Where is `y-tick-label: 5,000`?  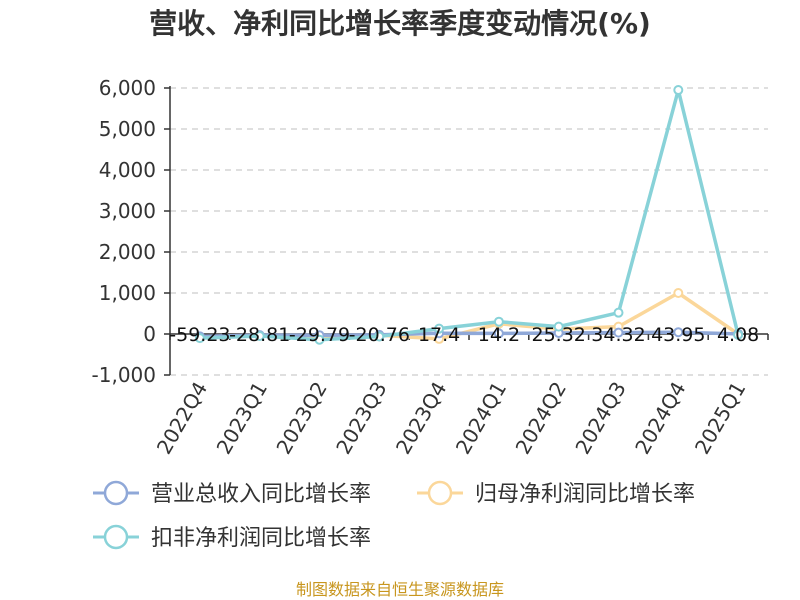 y-tick-label: 5,000 is located at coordinates (127, 129).